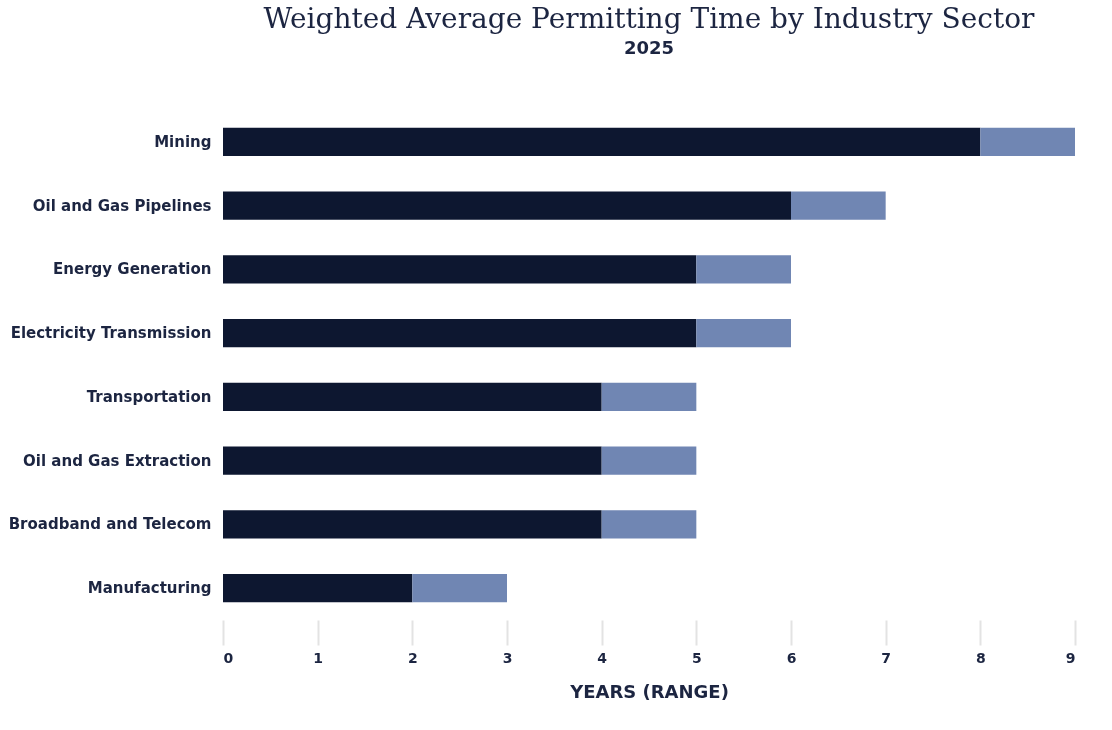  What do you see at coordinates (507, 657) in the screenshot?
I see `x-tick-label: 3` at bounding box center [507, 657].